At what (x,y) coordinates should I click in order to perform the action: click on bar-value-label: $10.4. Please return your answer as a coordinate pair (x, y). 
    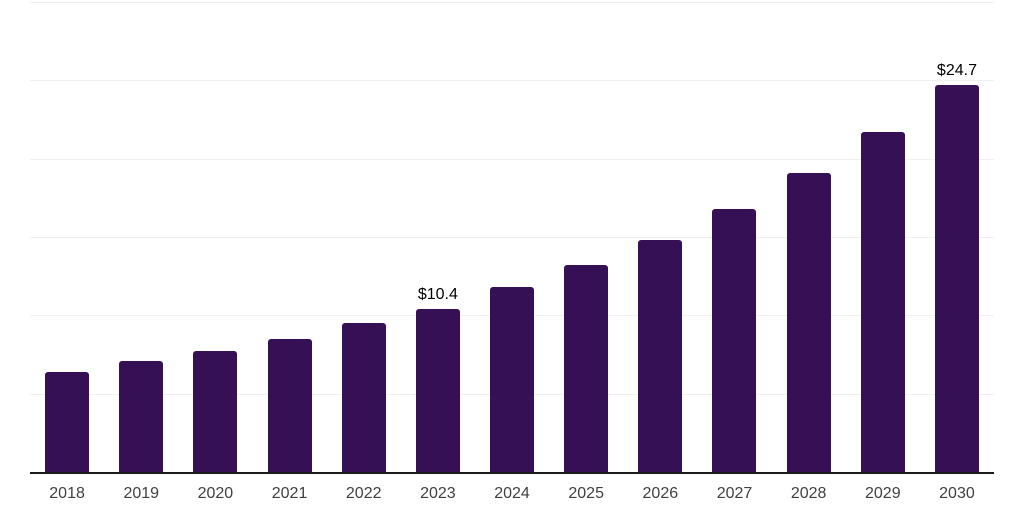
    Looking at the image, I should click on (437, 295).